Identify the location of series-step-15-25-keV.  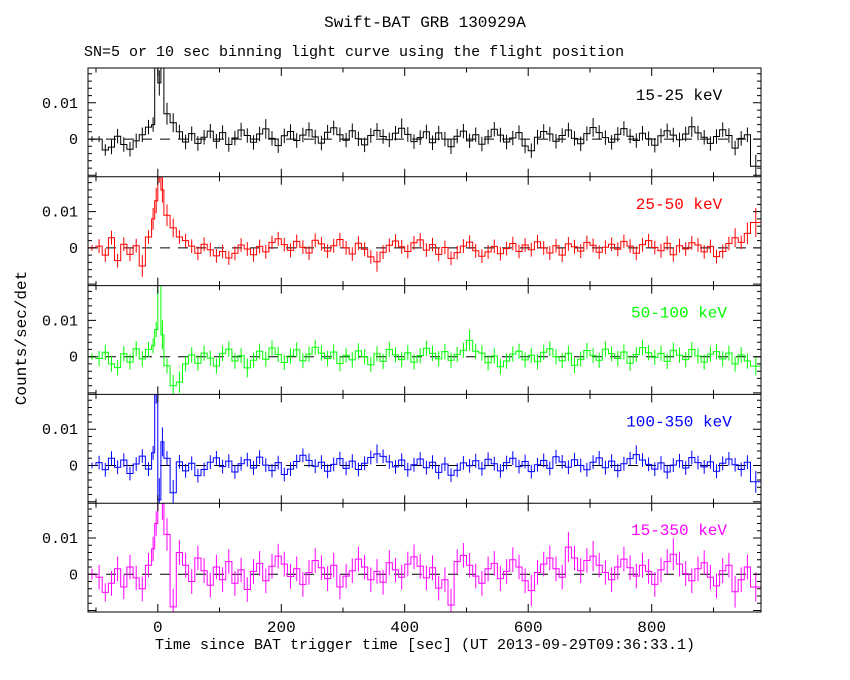
(424, 117).